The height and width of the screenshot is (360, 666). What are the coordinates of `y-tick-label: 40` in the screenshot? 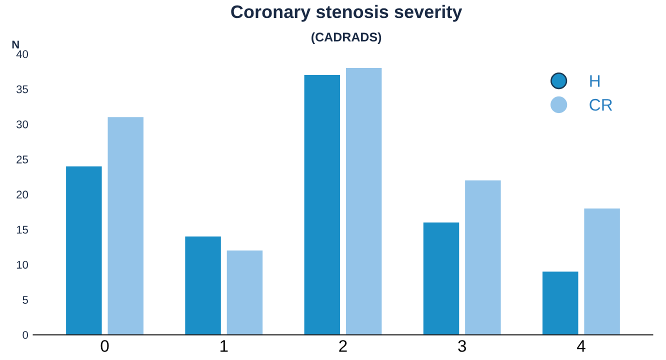 It's located at (22, 54).